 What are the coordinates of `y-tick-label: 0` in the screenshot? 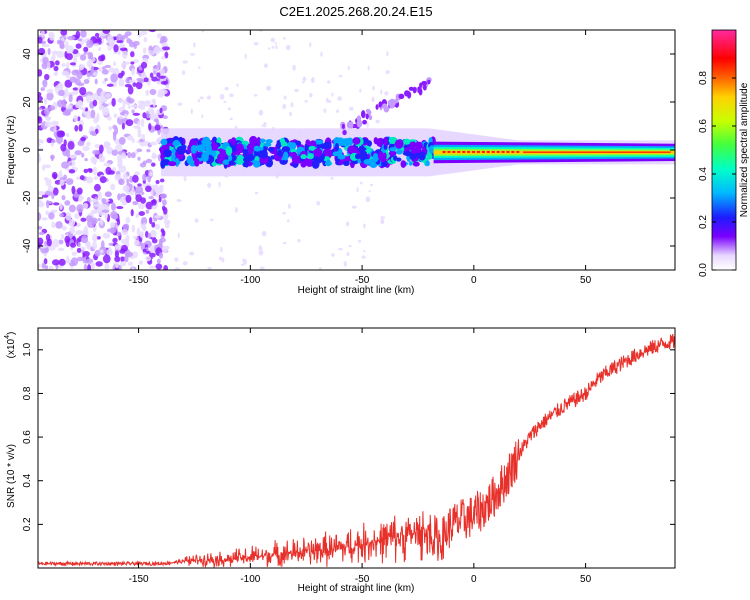 It's located at (27, 150).